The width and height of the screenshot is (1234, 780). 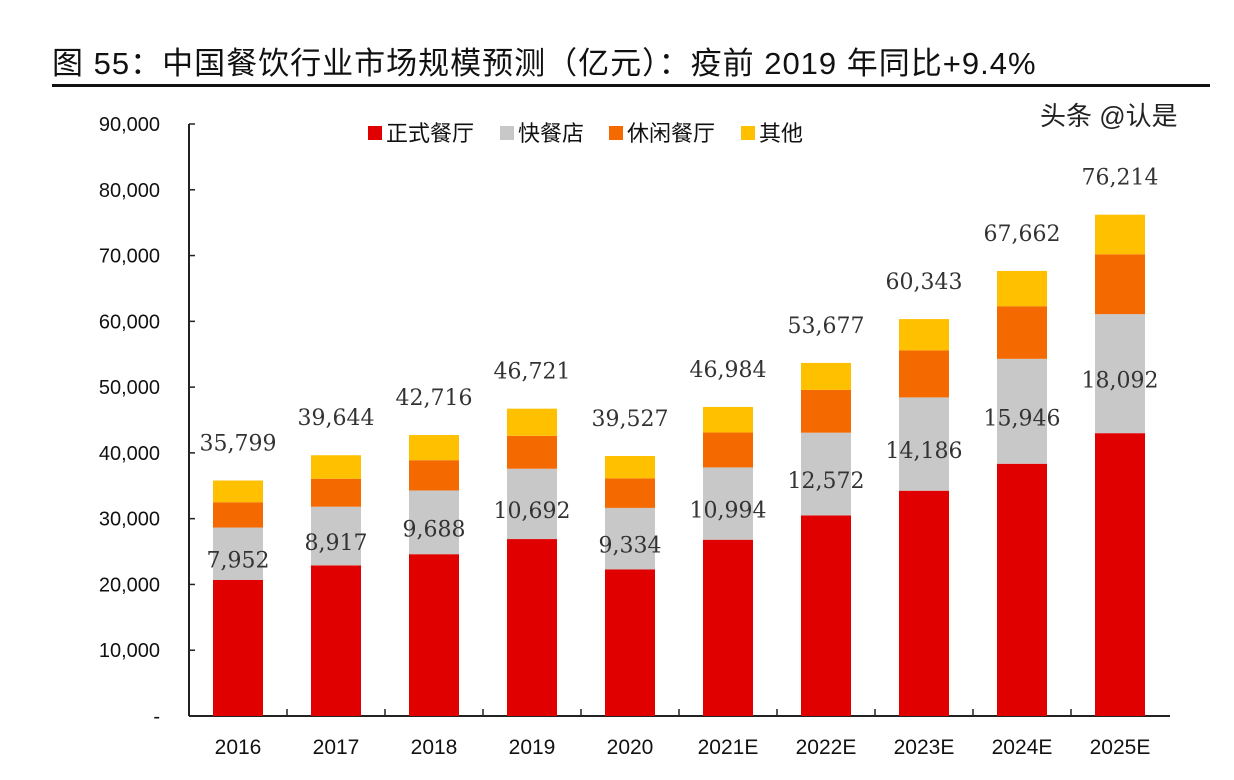 What do you see at coordinates (630, 419) in the screenshot?
I see `total-label: 39,527` at bounding box center [630, 419].